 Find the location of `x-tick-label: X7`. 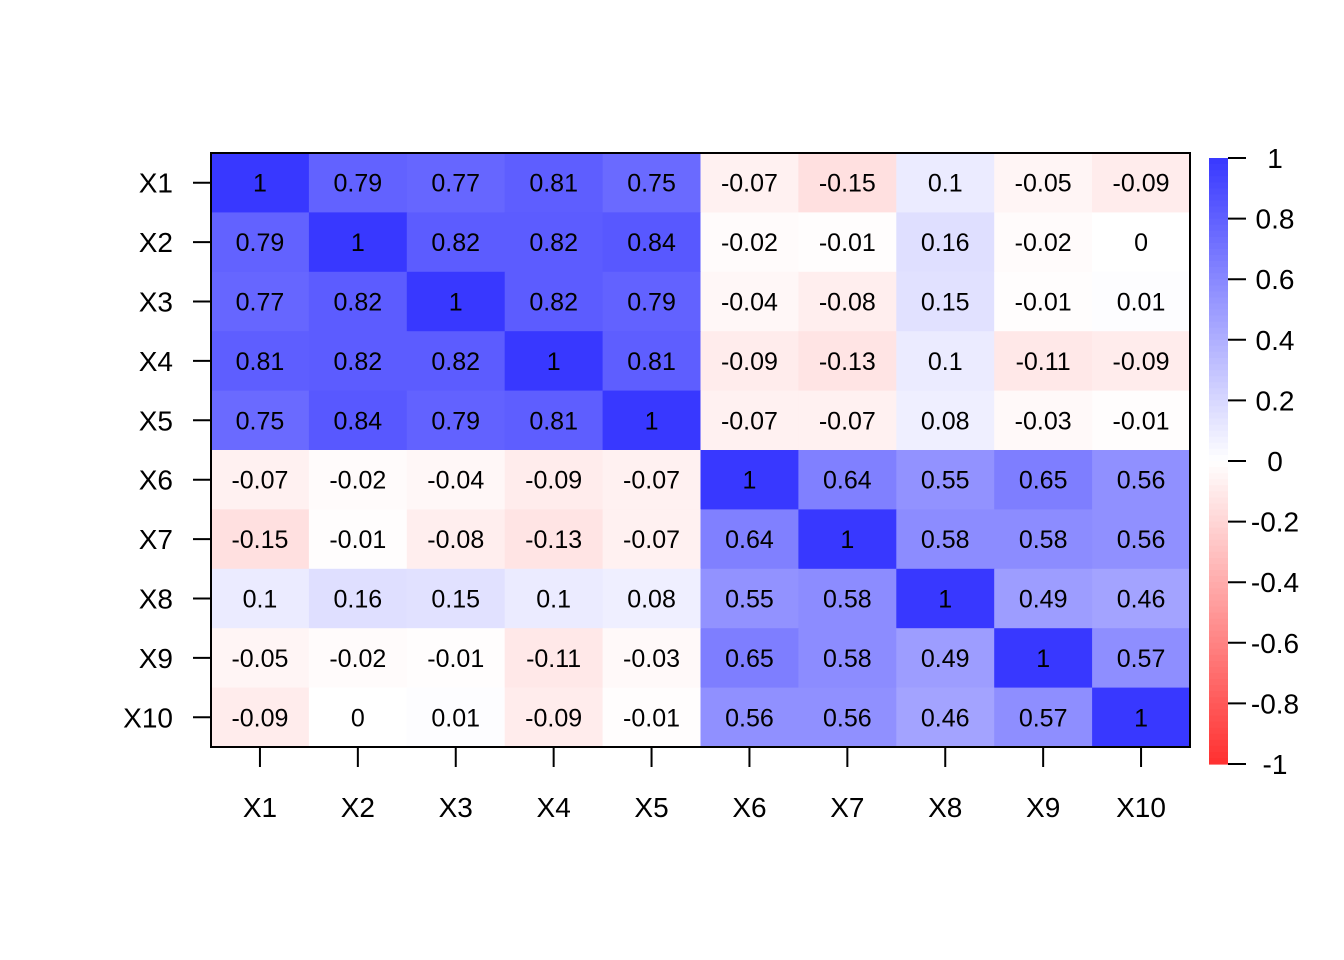

x-tick-label: X7 is located at coordinates (847, 807).